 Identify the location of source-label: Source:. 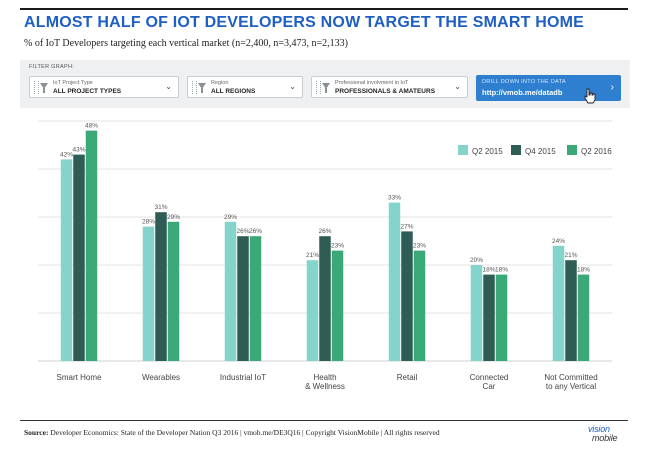
(36, 432).